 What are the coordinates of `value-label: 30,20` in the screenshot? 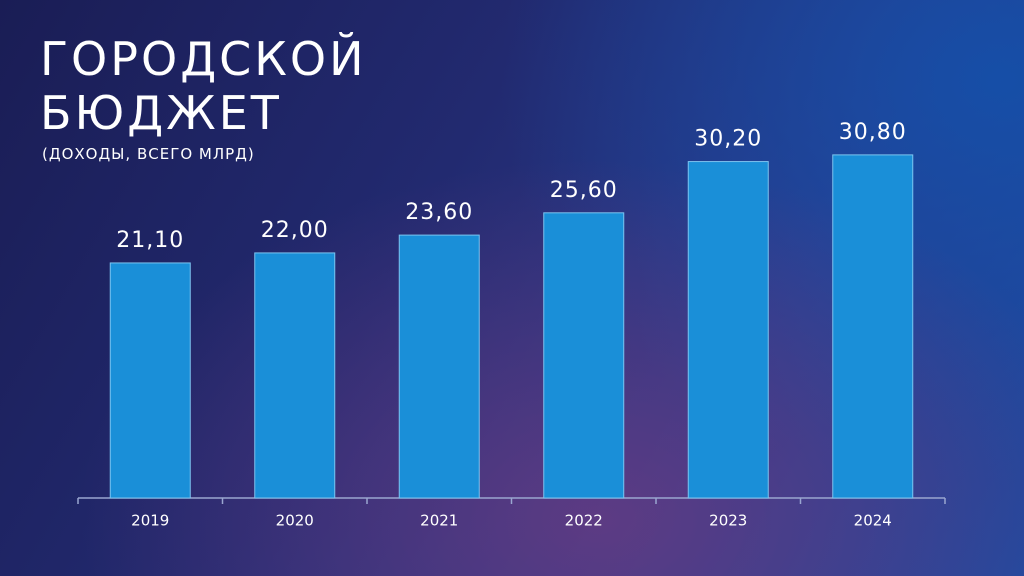 It's located at (728, 139).